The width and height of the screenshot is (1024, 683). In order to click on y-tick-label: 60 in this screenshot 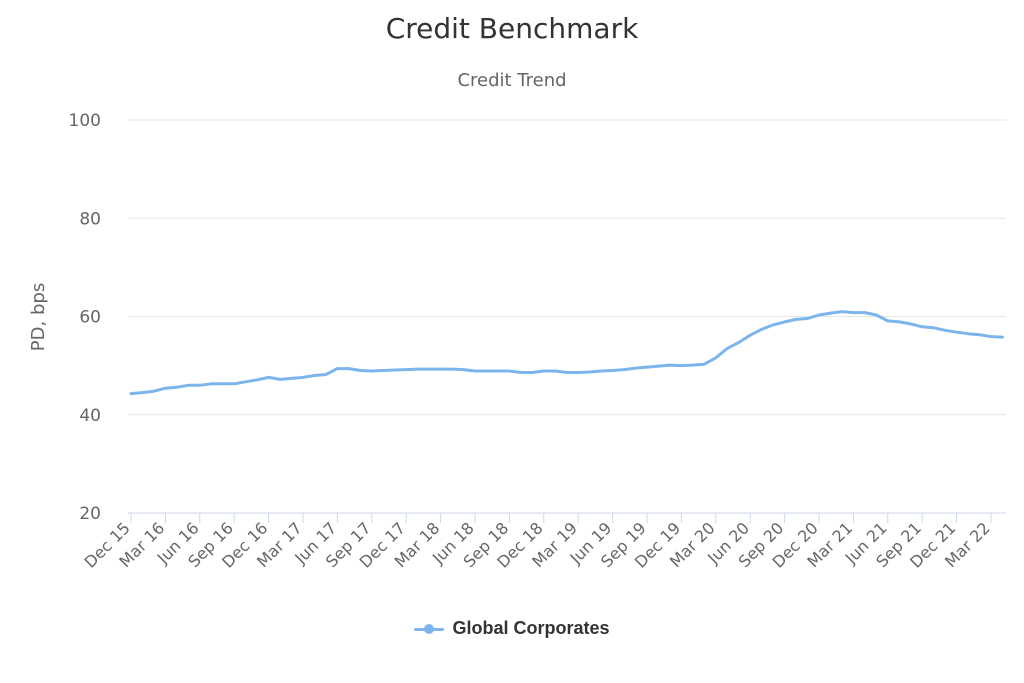, I will do `click(90, 318)`.